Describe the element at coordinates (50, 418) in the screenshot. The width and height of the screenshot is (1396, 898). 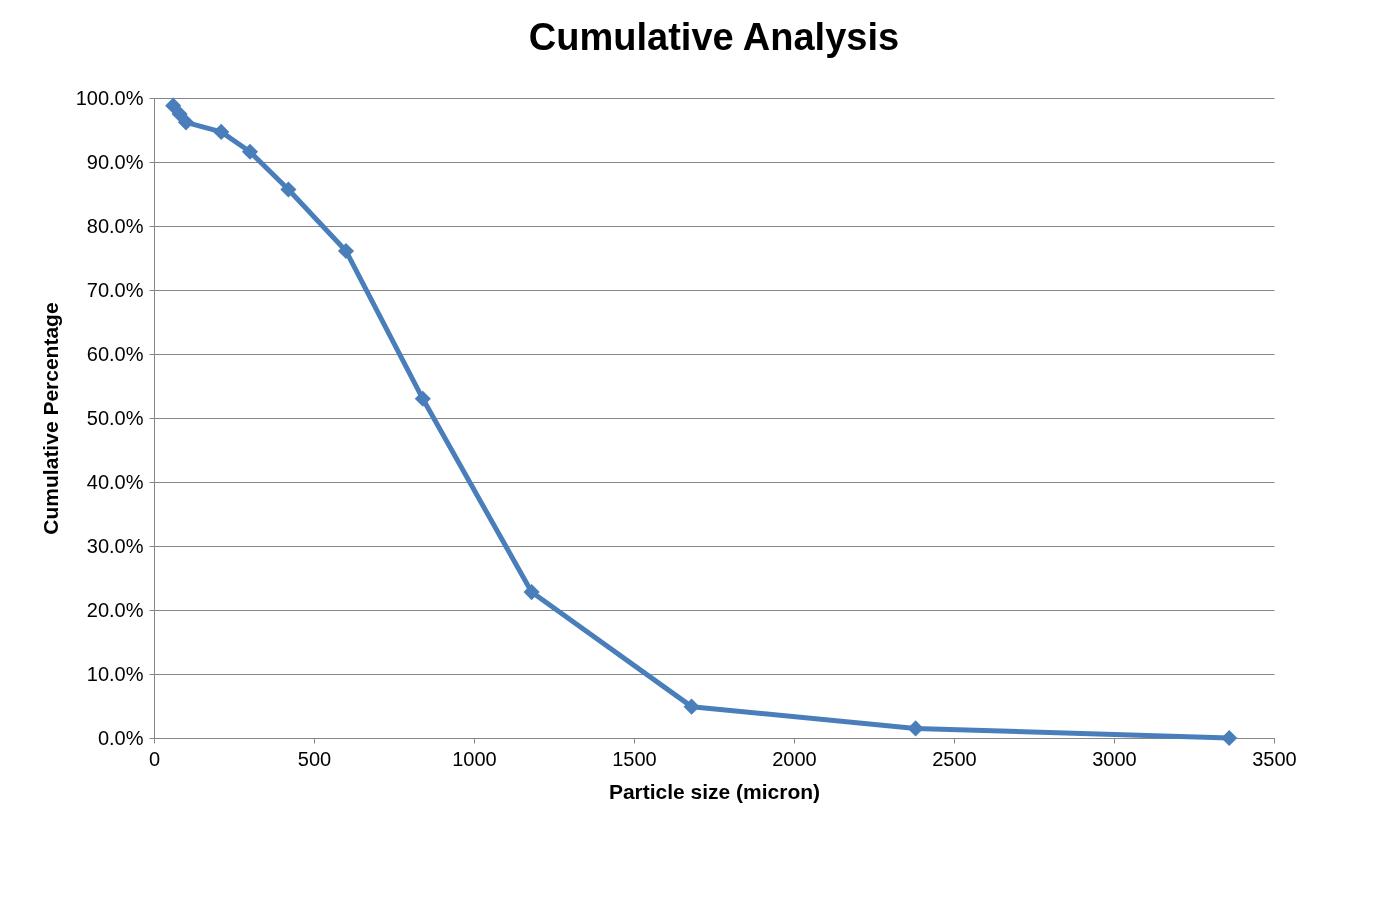
I see `y-axis-title: Cumulative Percentage` at that location.